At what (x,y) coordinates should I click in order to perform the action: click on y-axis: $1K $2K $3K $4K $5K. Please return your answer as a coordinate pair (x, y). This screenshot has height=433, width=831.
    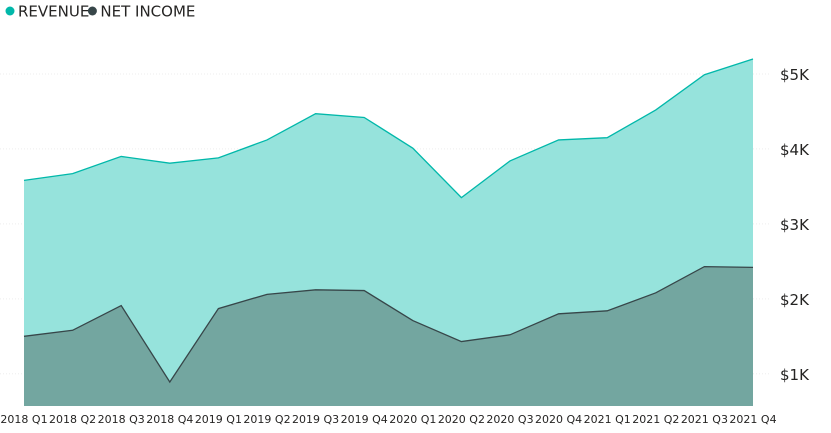
    Looking at the image, I should click on (795, 225).